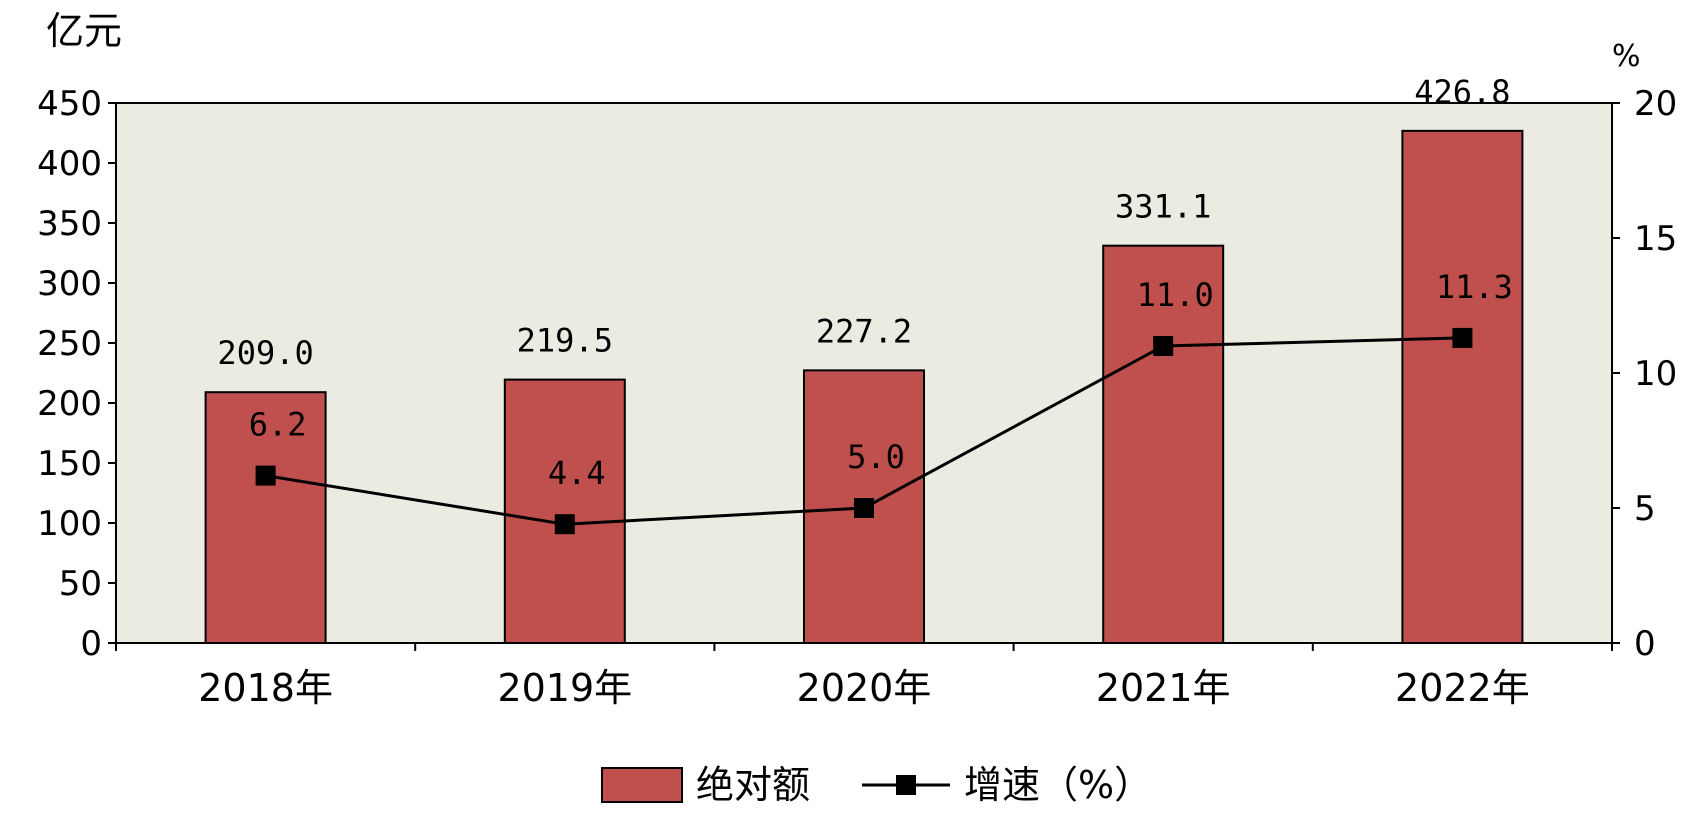 The width and height of the screenshot is (1694, 815). Describe the element at coordinates (1462, 688) in the screenshot. I see `x-category-label: 2022年` at that location.